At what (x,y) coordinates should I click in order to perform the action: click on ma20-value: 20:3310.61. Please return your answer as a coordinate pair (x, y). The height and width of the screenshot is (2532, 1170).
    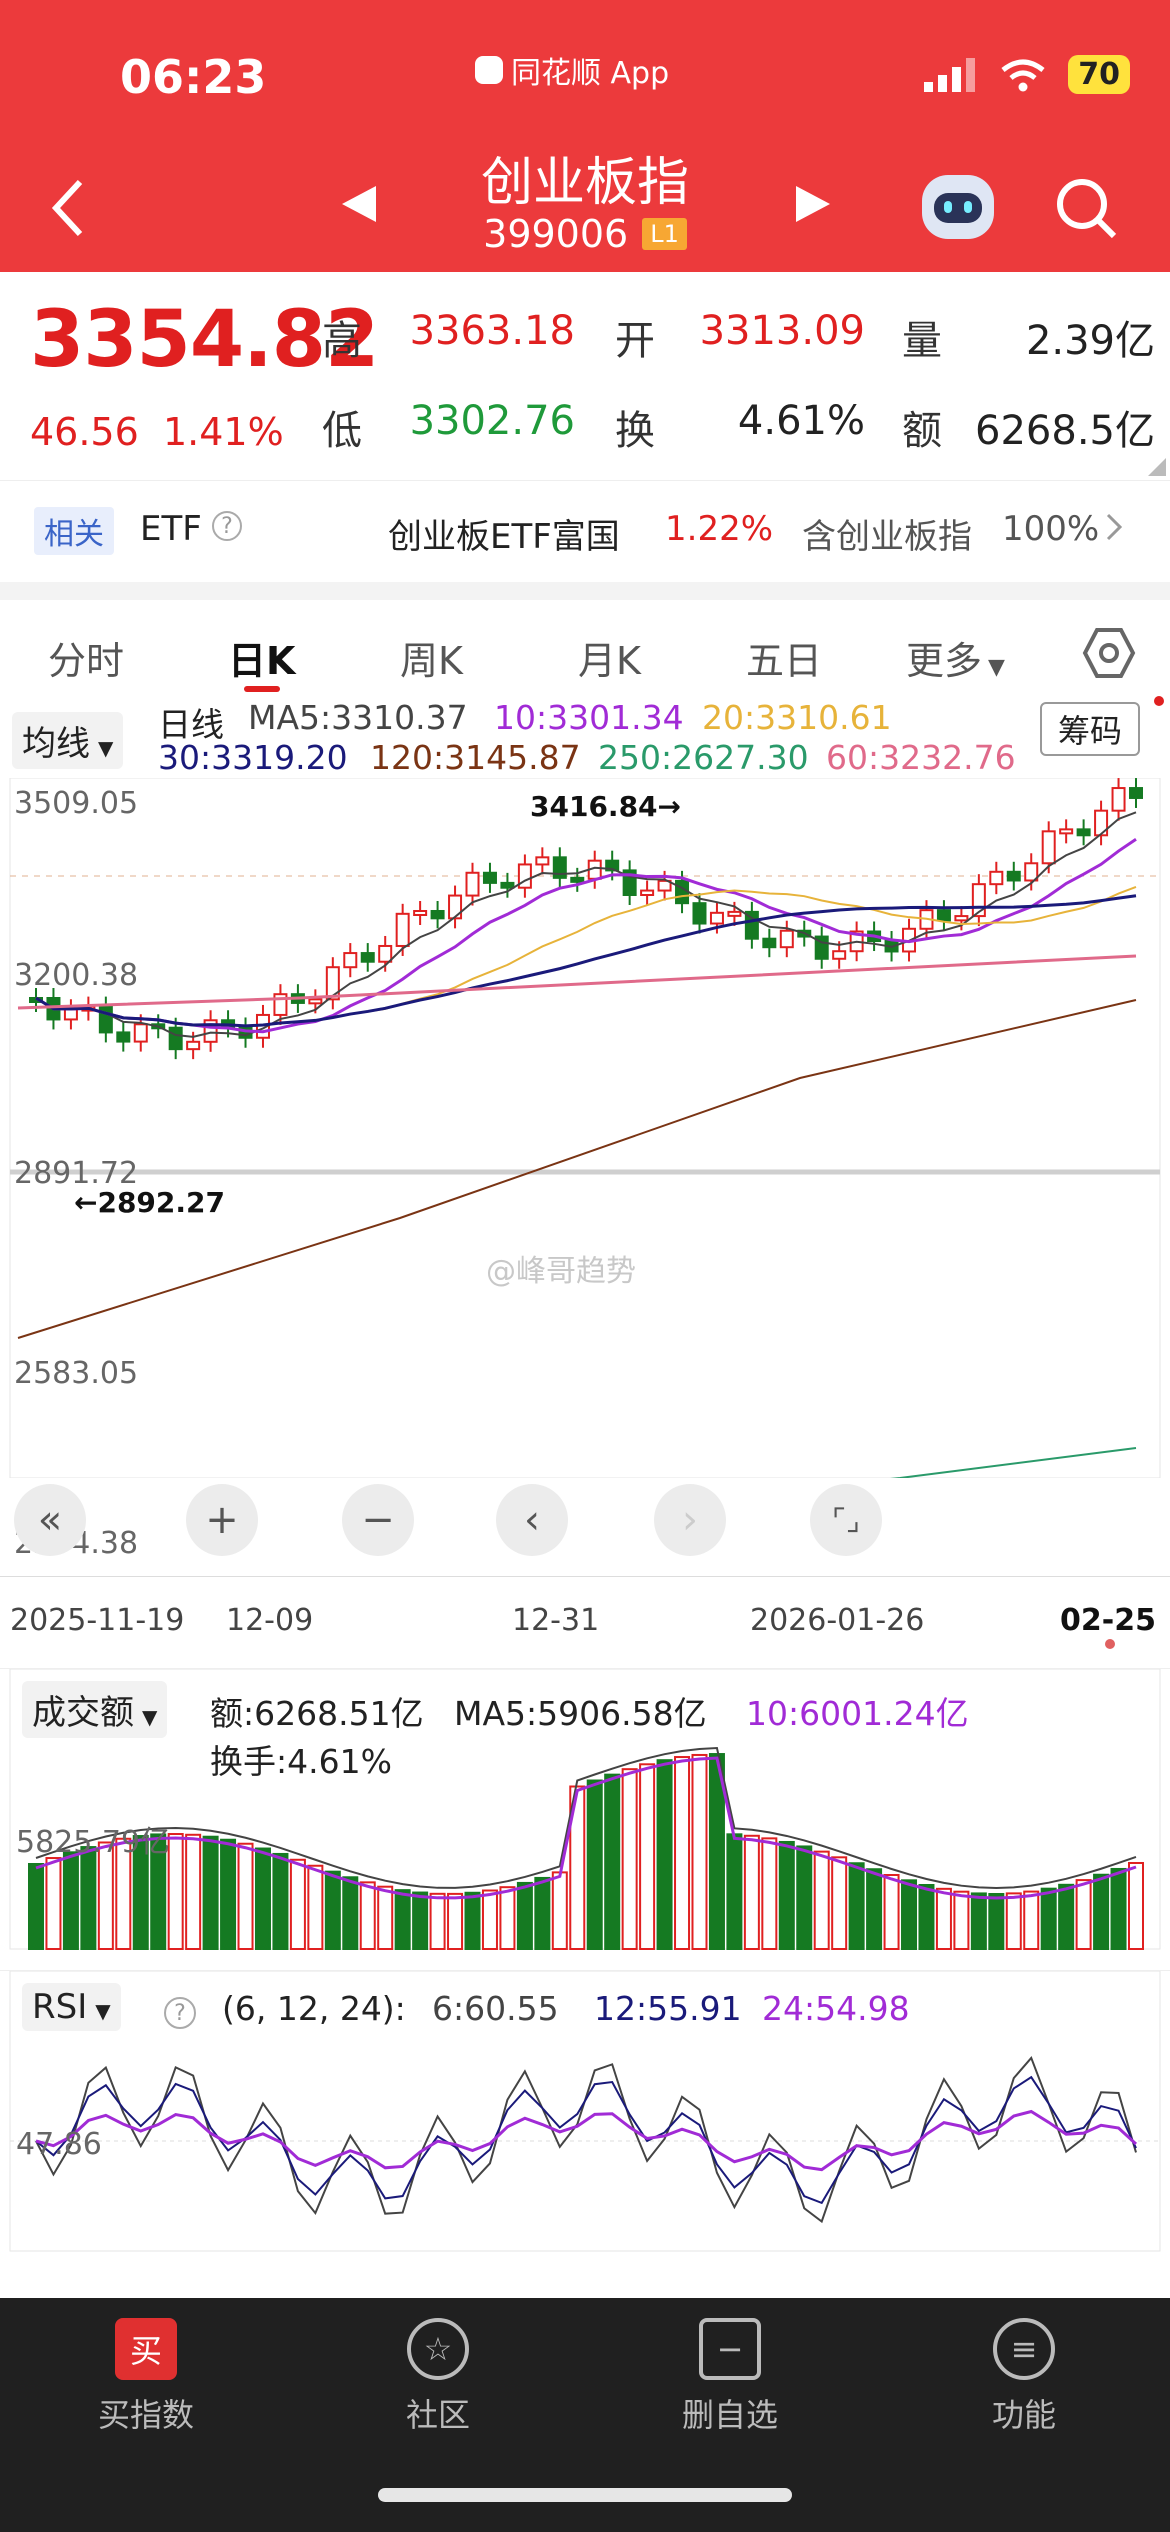
    Looking at the image, I should click on (797, 717).